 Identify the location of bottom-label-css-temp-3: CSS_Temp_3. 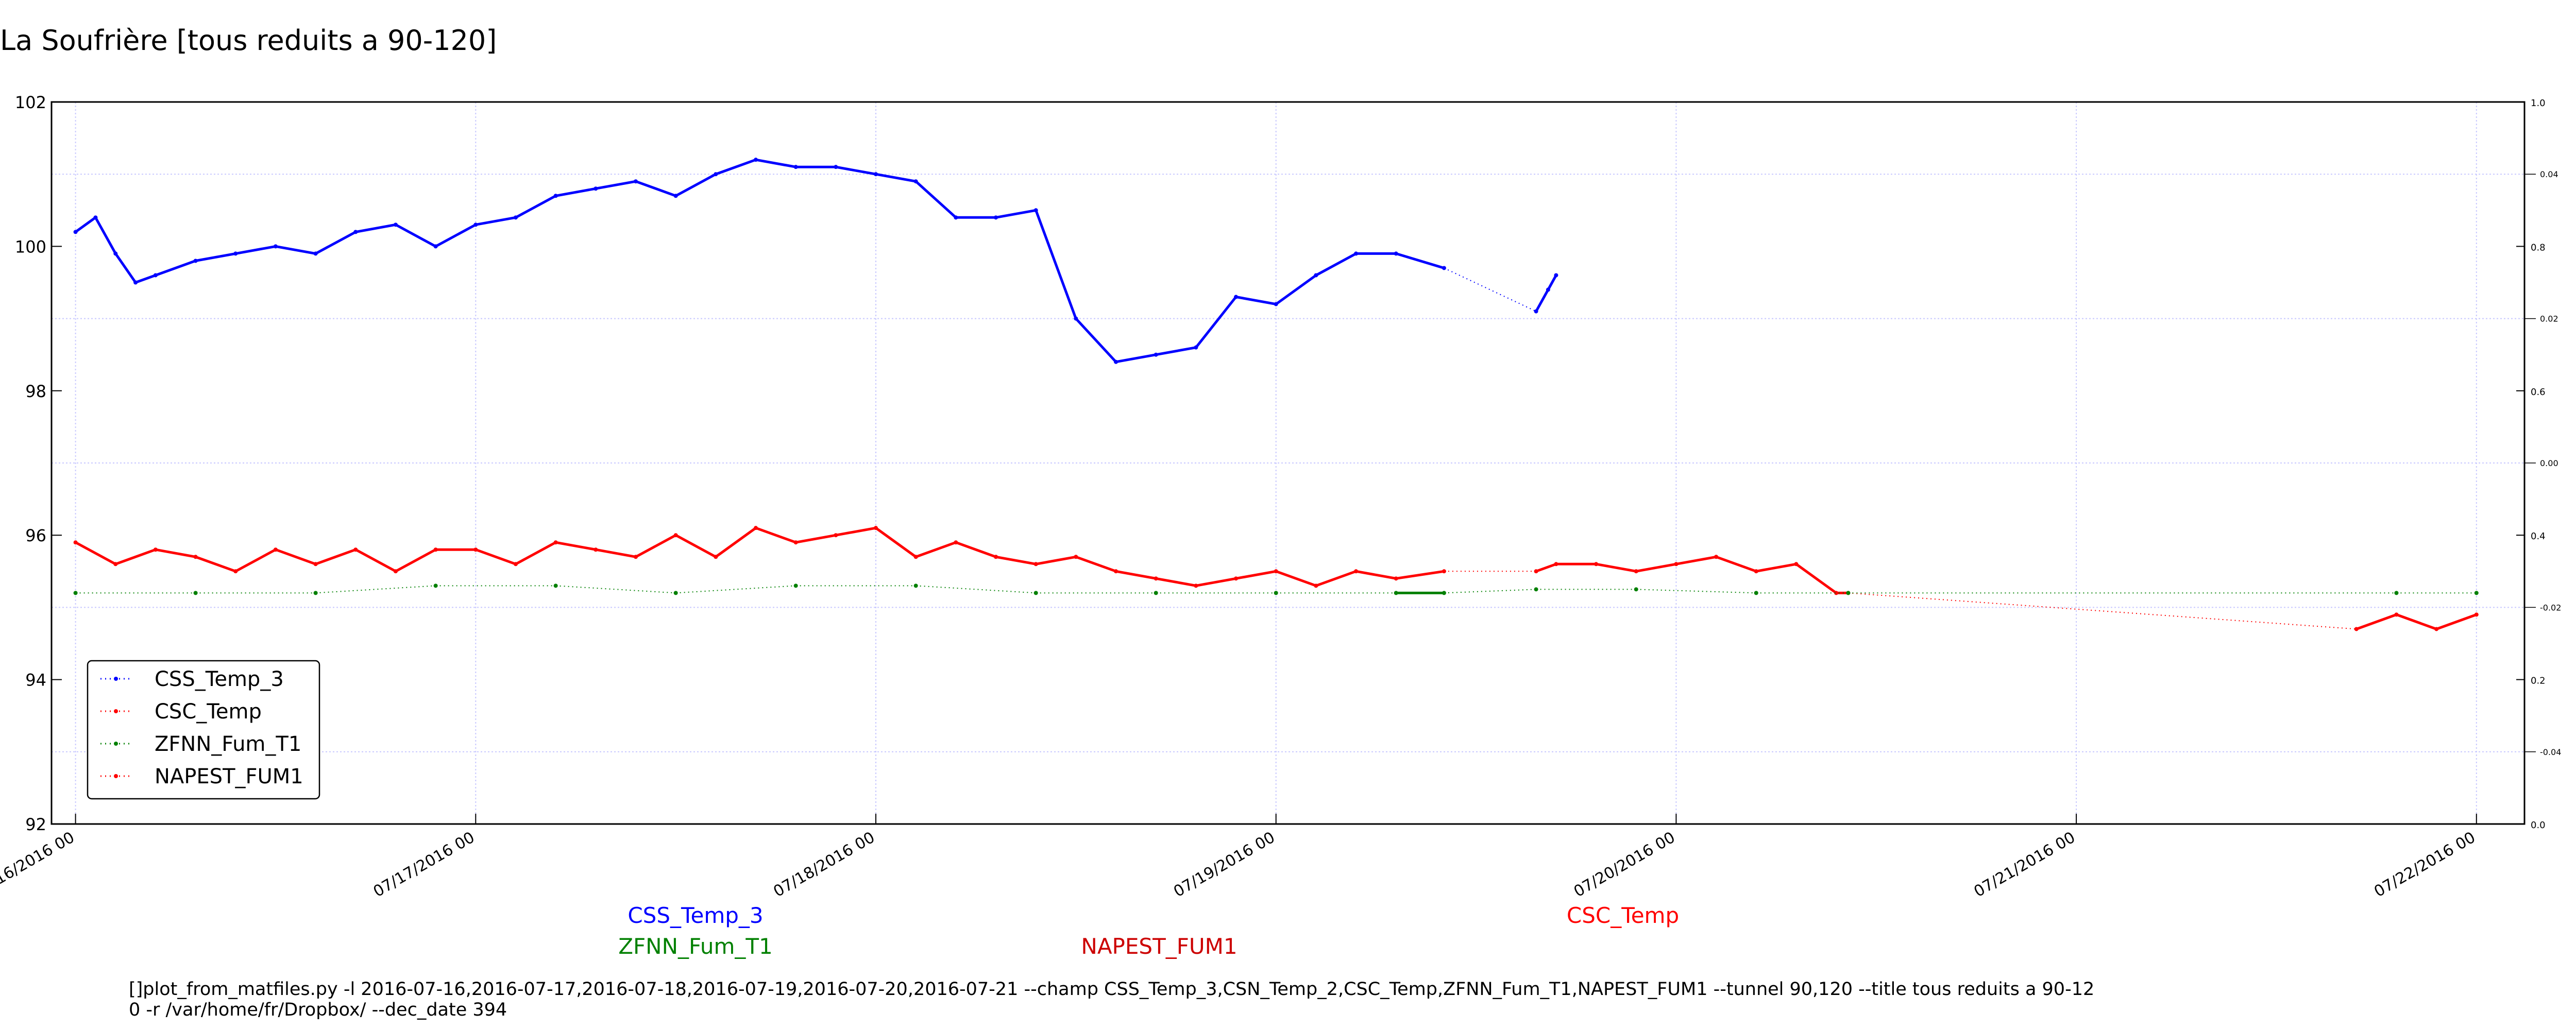
(695, 915).